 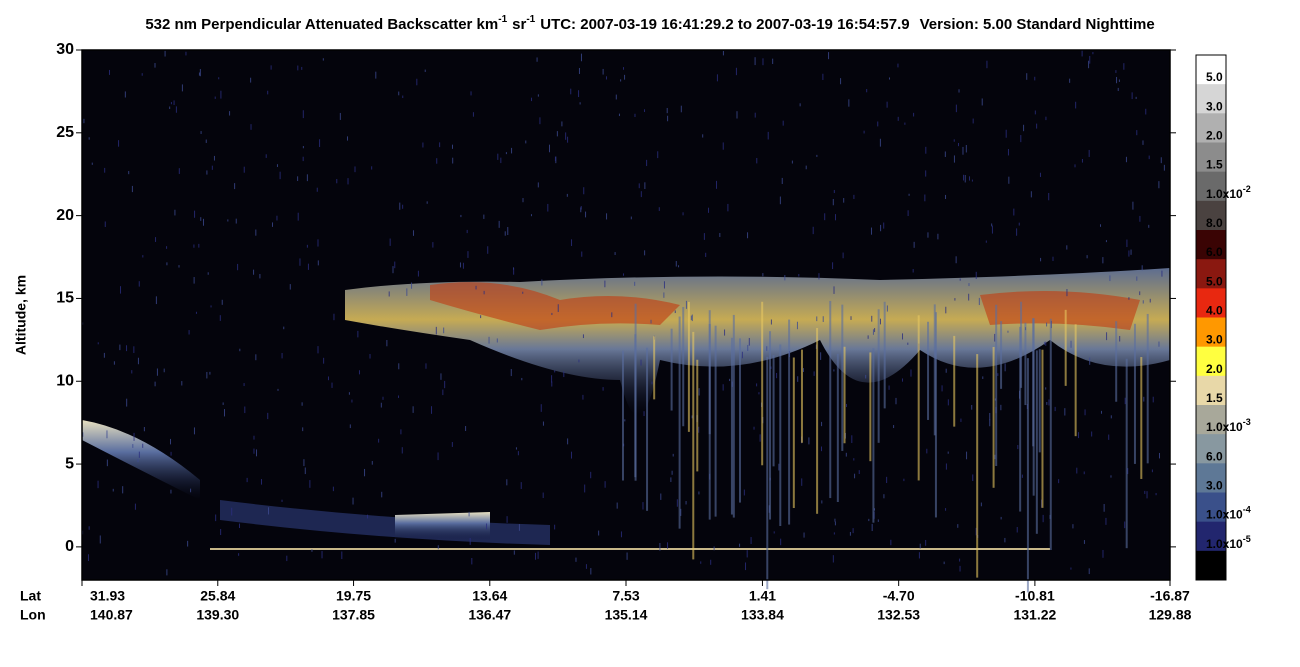 What do you see at coordinates (65, 380) in the screenshot?
I see `y-tick-label: 10` at bounding box center [65, 380].